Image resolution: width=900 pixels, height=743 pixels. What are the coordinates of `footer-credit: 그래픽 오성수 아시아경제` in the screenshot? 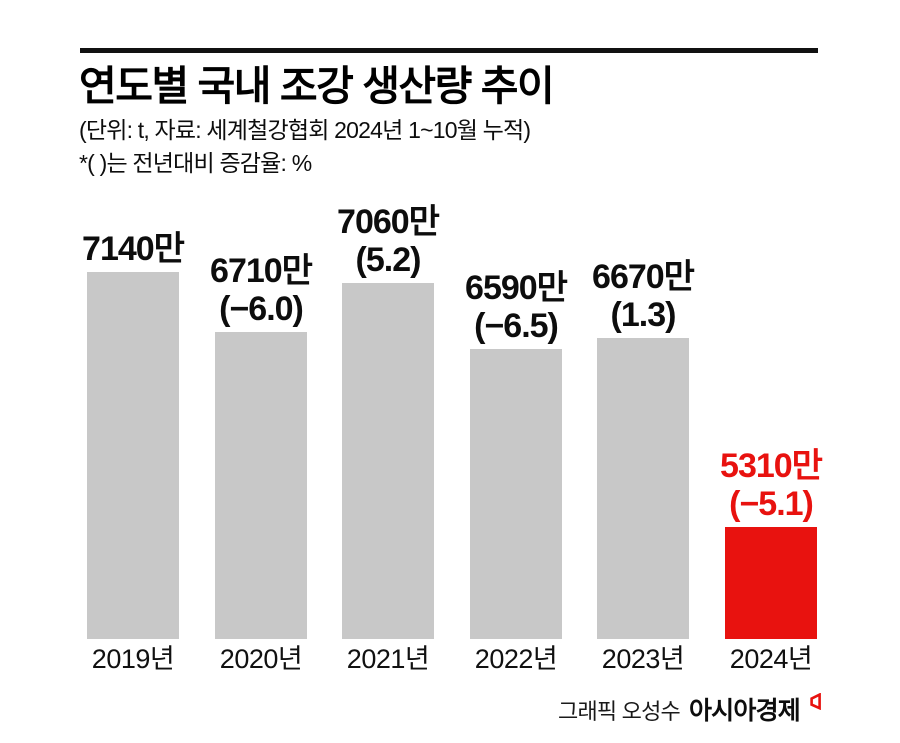 It's located at (690, 709).